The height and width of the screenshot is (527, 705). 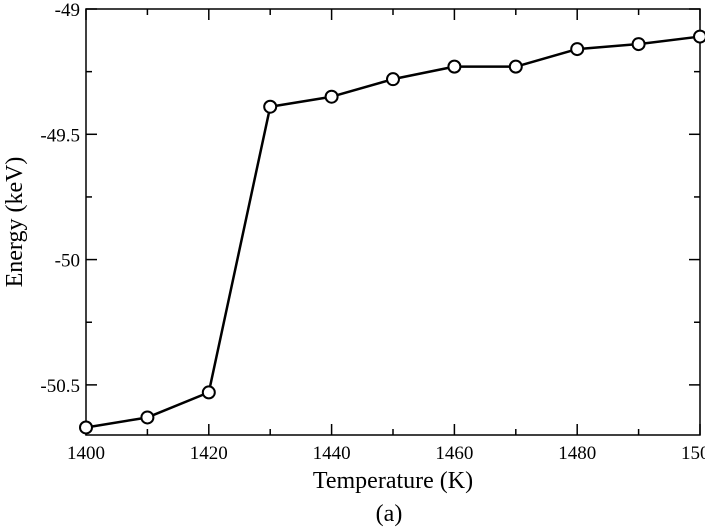 I want to click on y-tick-label: -50, so click(x=67, y=261).